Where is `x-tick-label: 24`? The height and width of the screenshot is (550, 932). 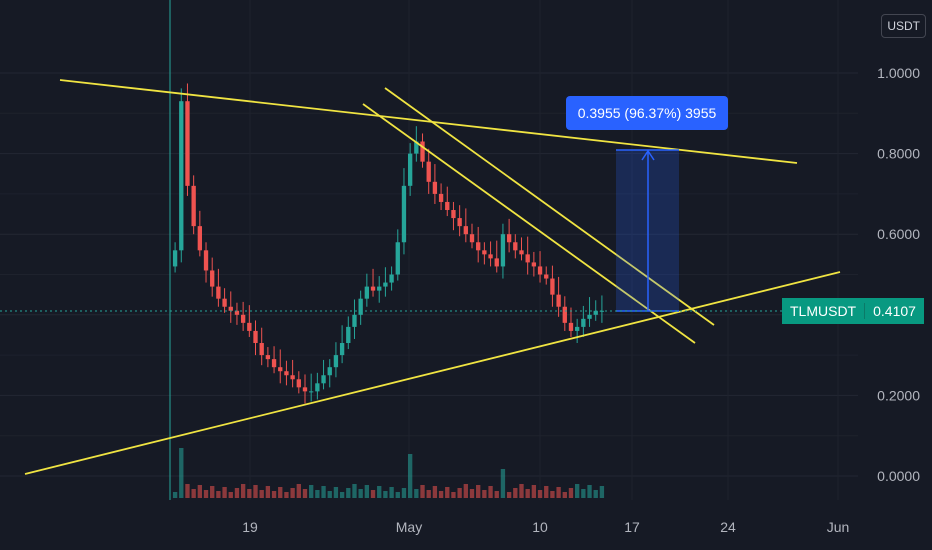
x-tick-label: 24 is located at coordinates (728, 527).